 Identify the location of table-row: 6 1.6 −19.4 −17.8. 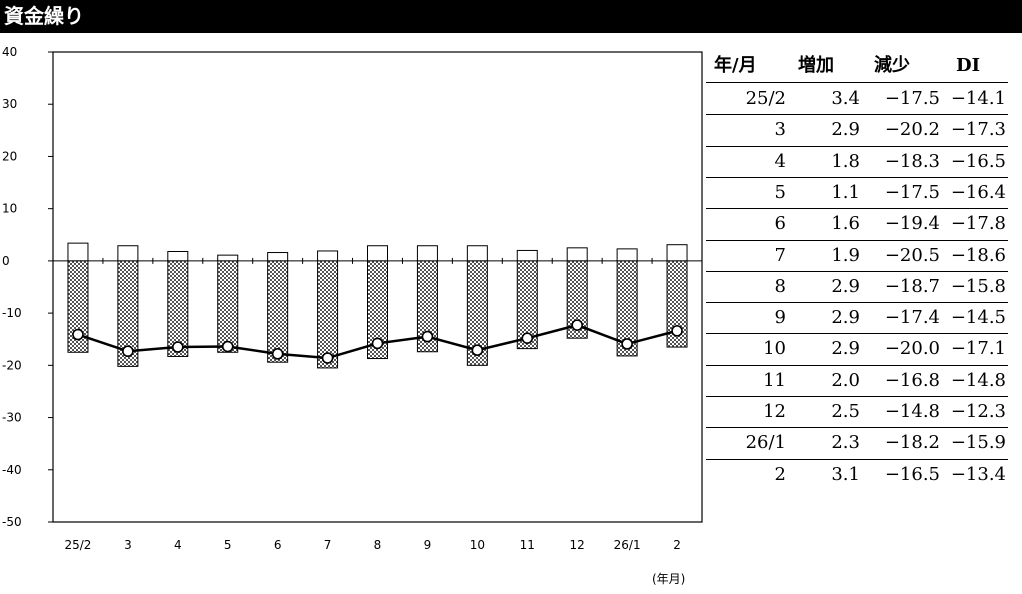
(857, 223).